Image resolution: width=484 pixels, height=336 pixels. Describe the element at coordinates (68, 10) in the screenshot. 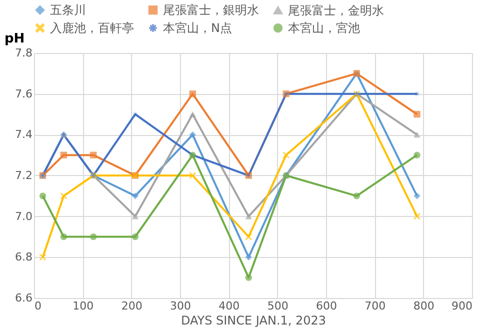

I see `legend-label: 五条川` at that location.